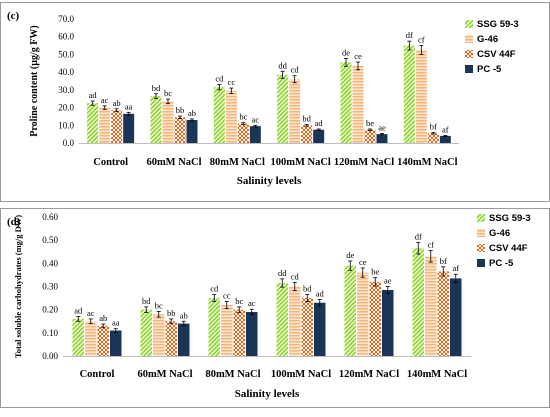  What do you see at coordinates (50, 240) in the screenshot?
I see `y-tick-label: 0.50` at bounding box center [50, 240].